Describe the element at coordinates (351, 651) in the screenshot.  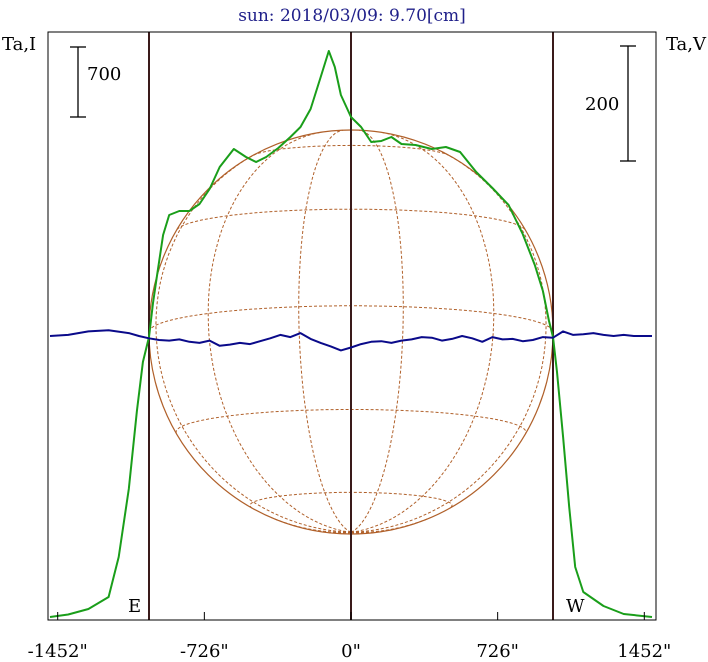
I see `x-tick-label: 0"` at that location.